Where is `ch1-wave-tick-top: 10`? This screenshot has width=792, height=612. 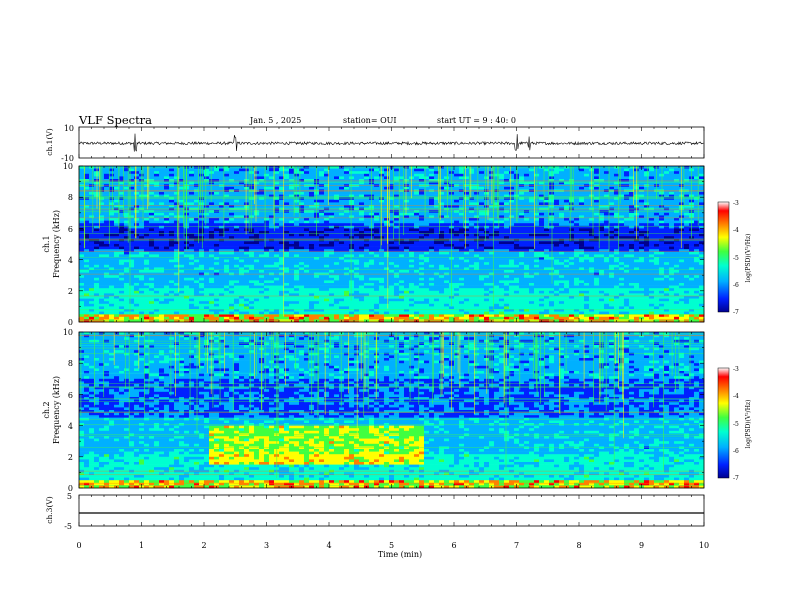 ch1-wave-tick-top: 10 is located at coordinates (69, 128).